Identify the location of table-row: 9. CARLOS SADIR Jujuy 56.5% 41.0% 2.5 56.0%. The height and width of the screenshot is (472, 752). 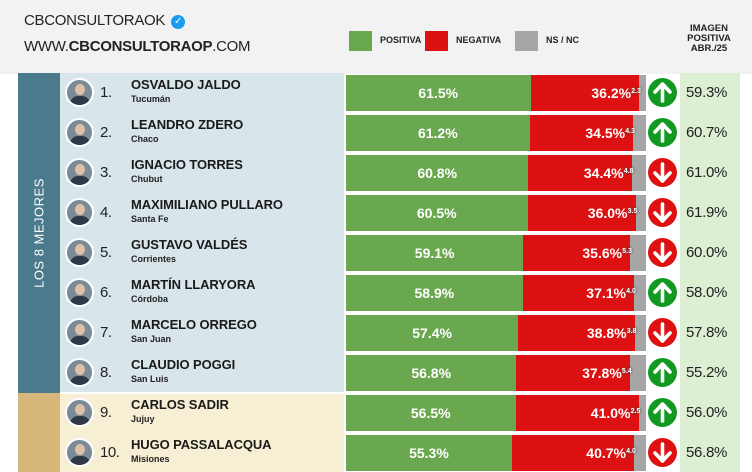
(376, 413).